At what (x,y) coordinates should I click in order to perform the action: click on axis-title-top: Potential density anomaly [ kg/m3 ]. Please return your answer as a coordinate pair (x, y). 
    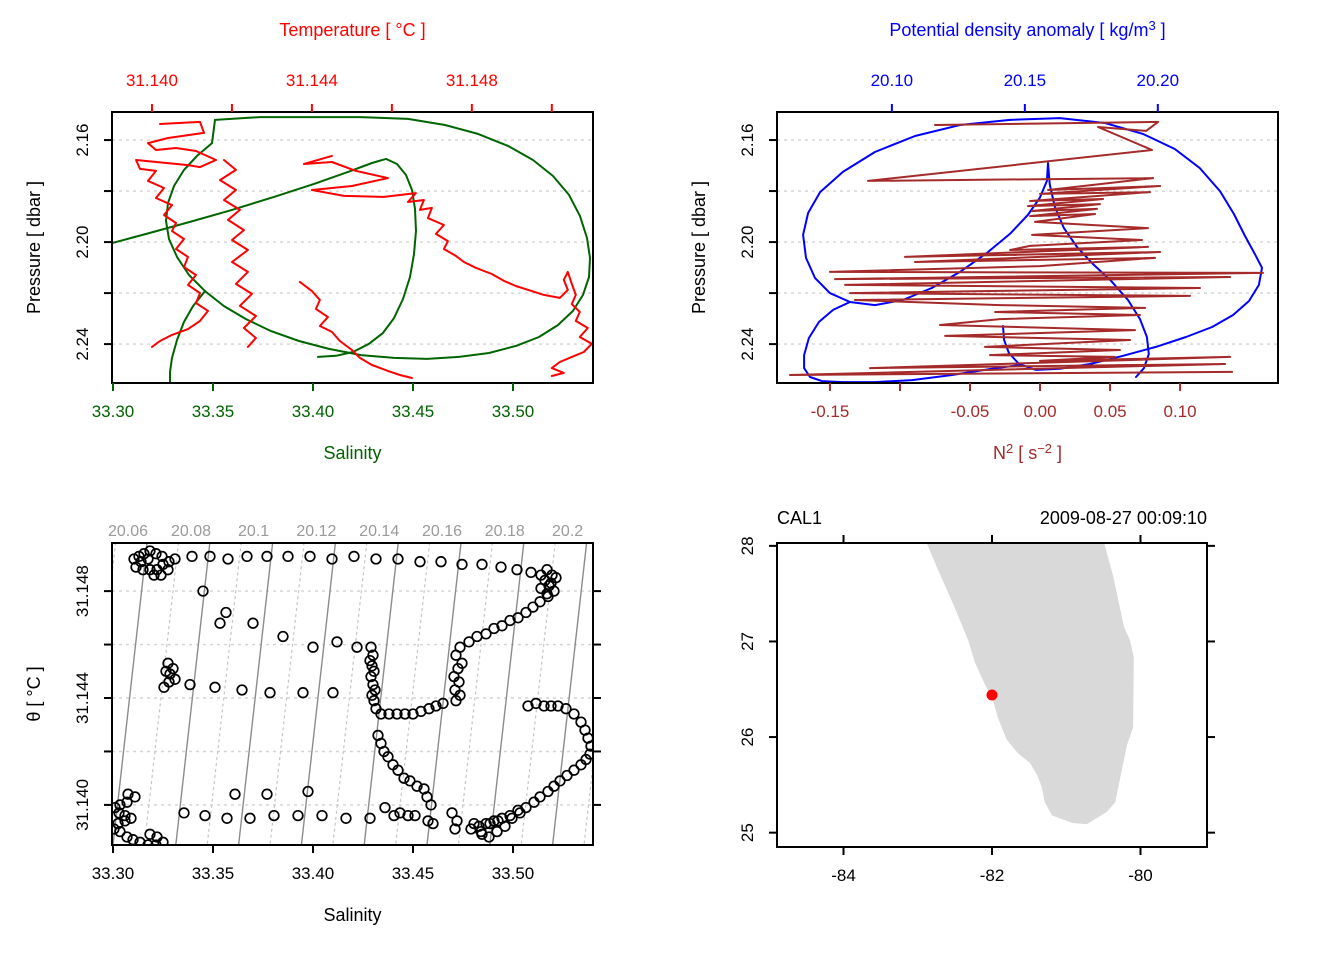
    Looking at the image, I should click on (1027, 29).